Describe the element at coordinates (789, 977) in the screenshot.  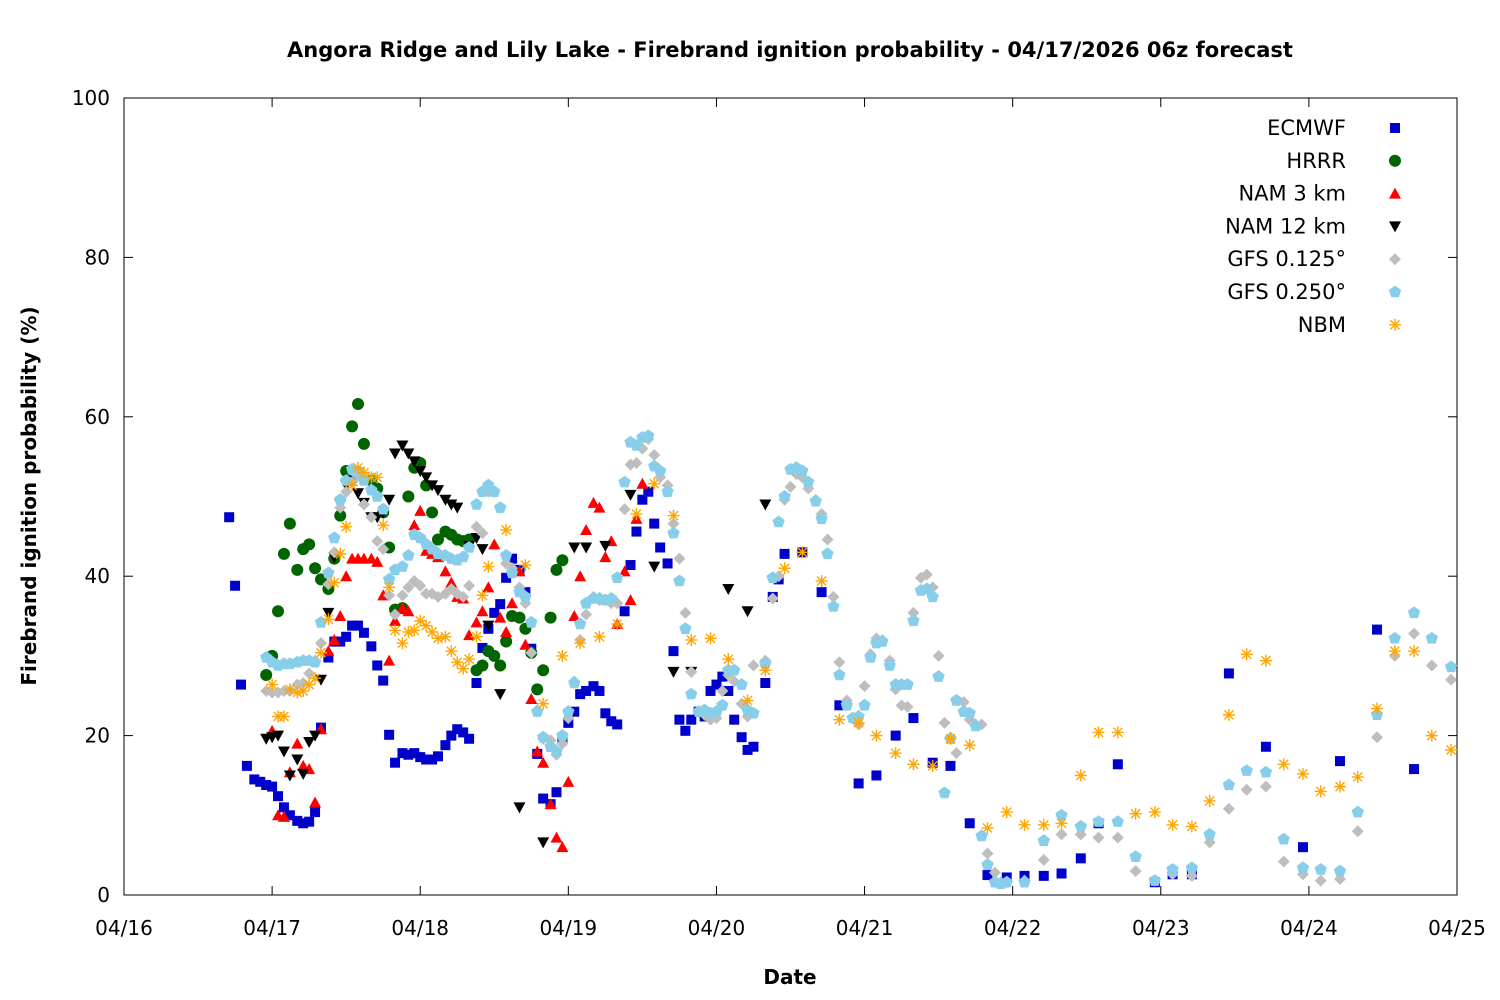
I see `x-axis-label: Date` at that location.